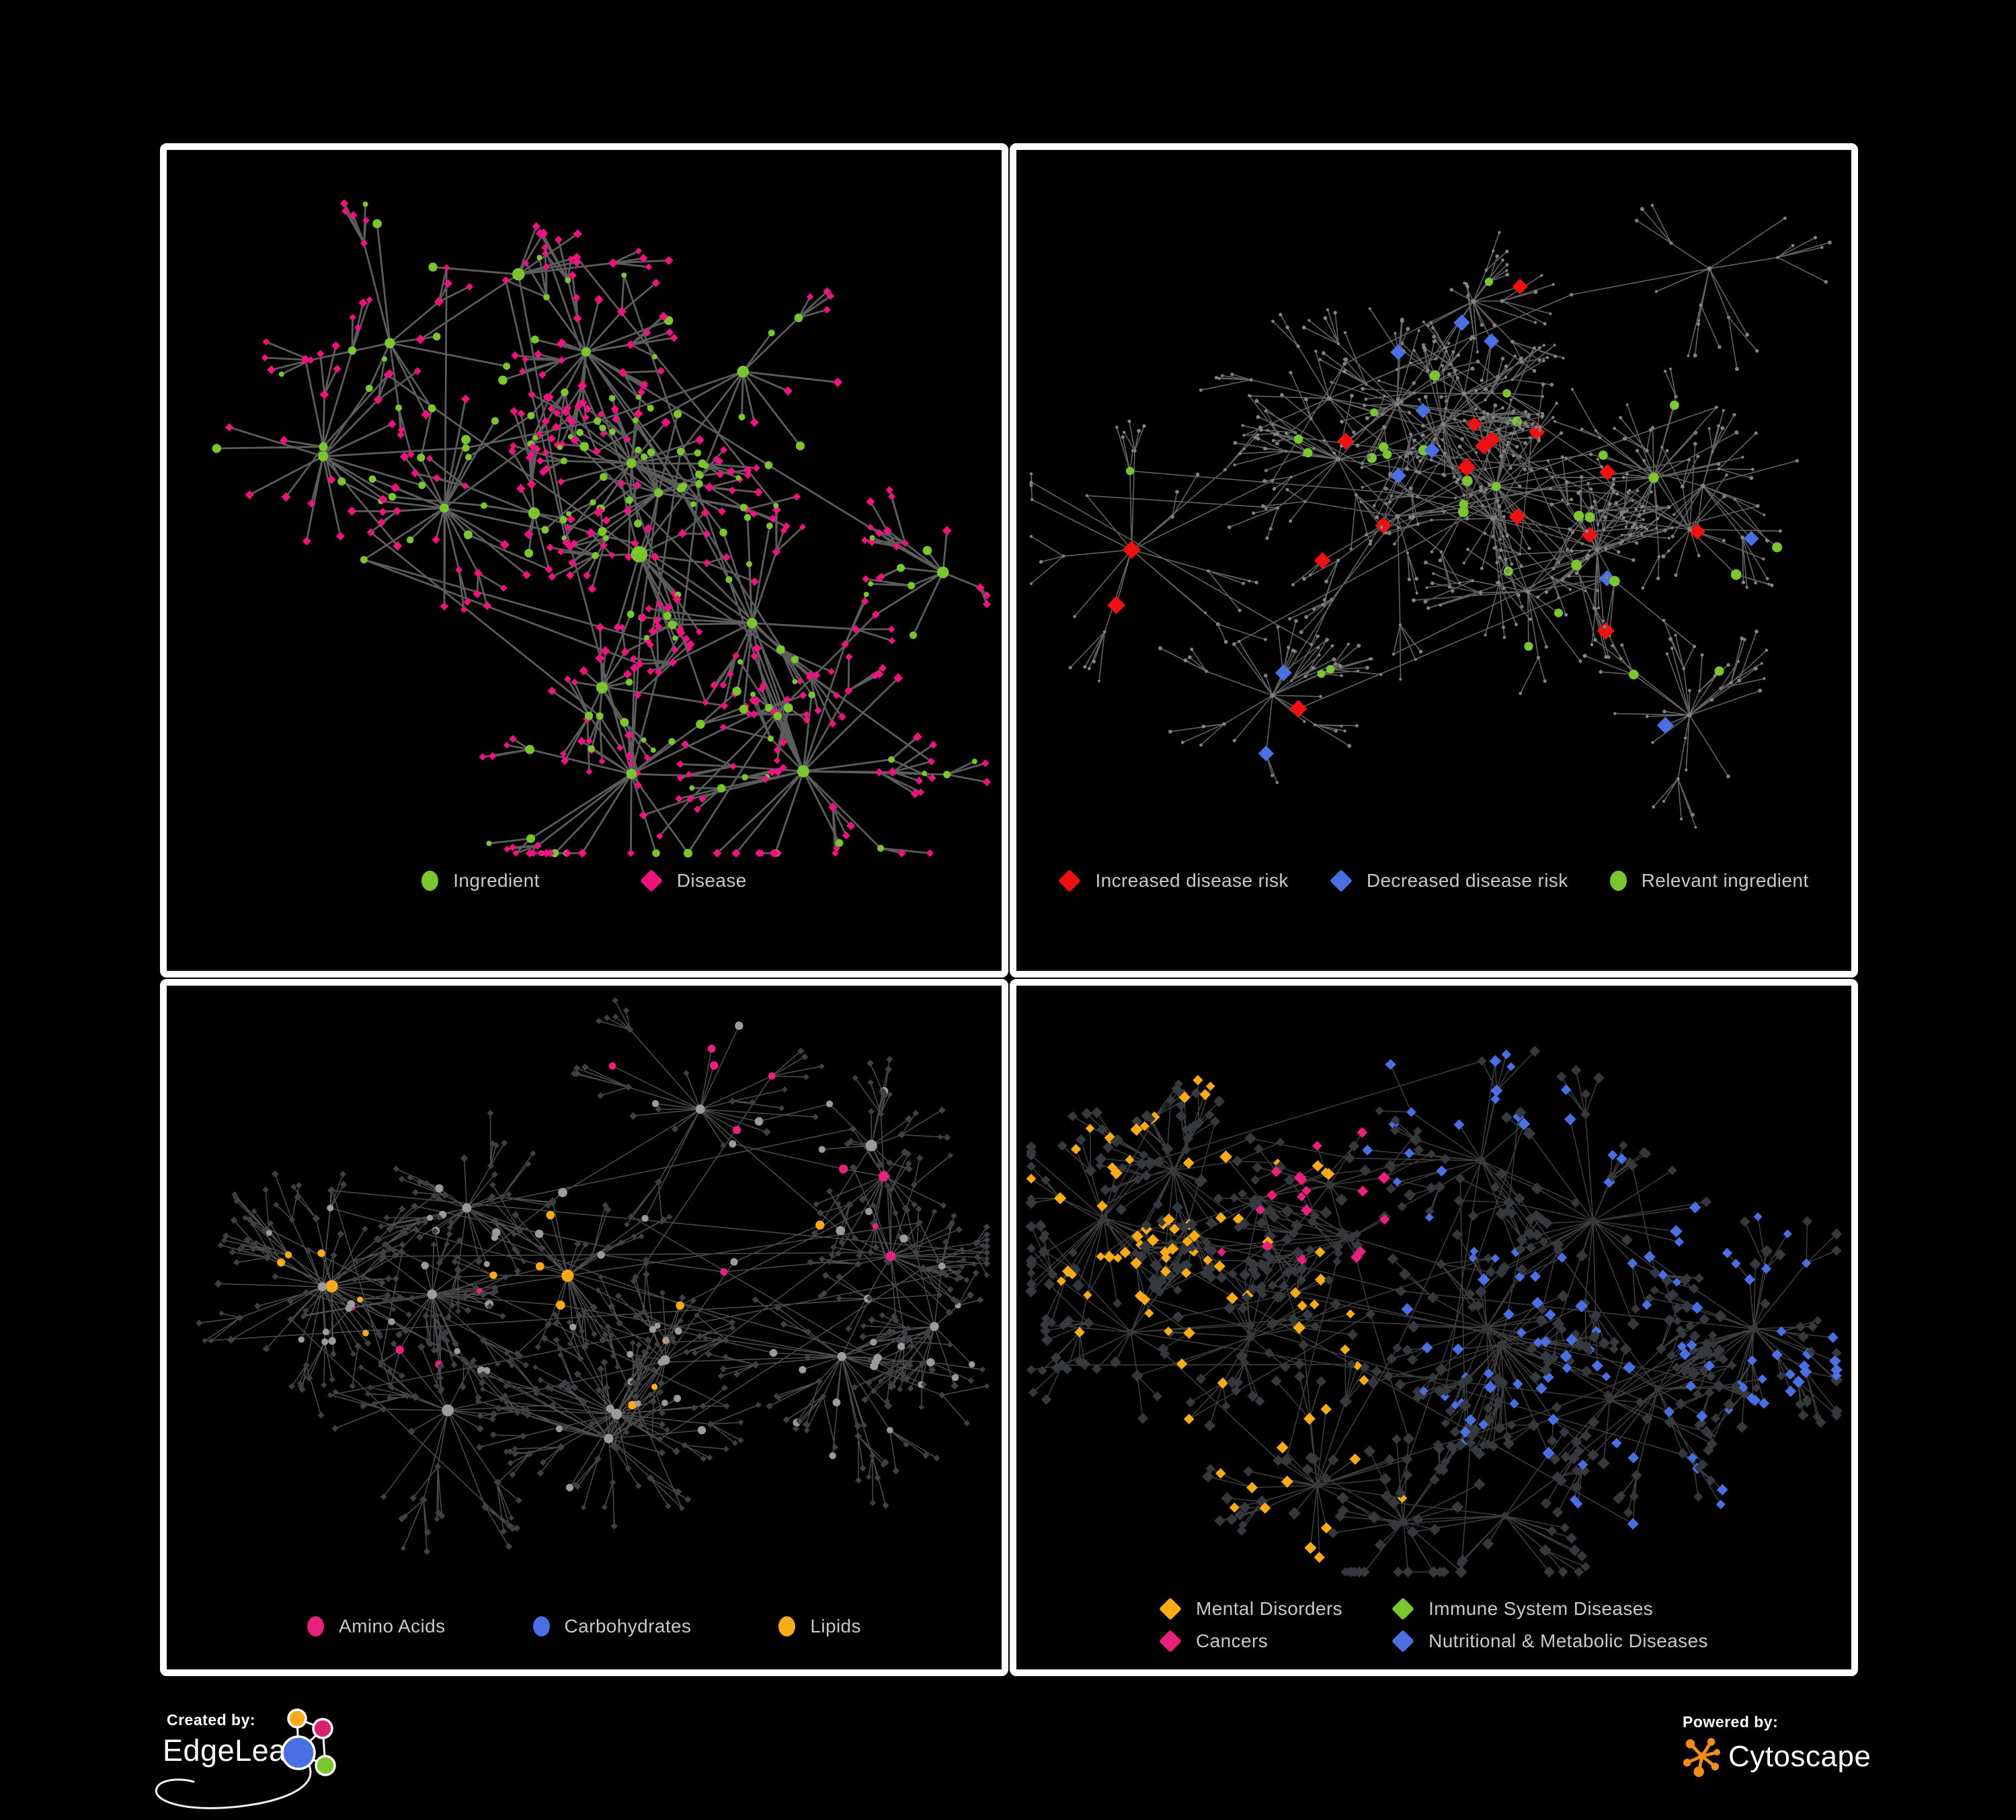 Image resolution: width=2016 pixels, height=1820 pixels. What do you see at coordinates (651, 880) in the screenshot?
I see `disease-diamond-icon` at bounding box center [651, 880].